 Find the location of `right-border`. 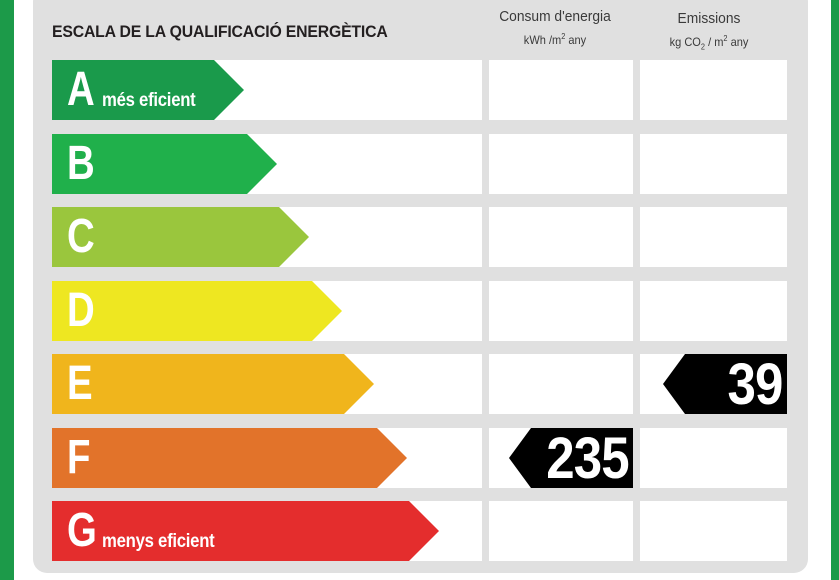

right-border is located at coordinates (835, 290).